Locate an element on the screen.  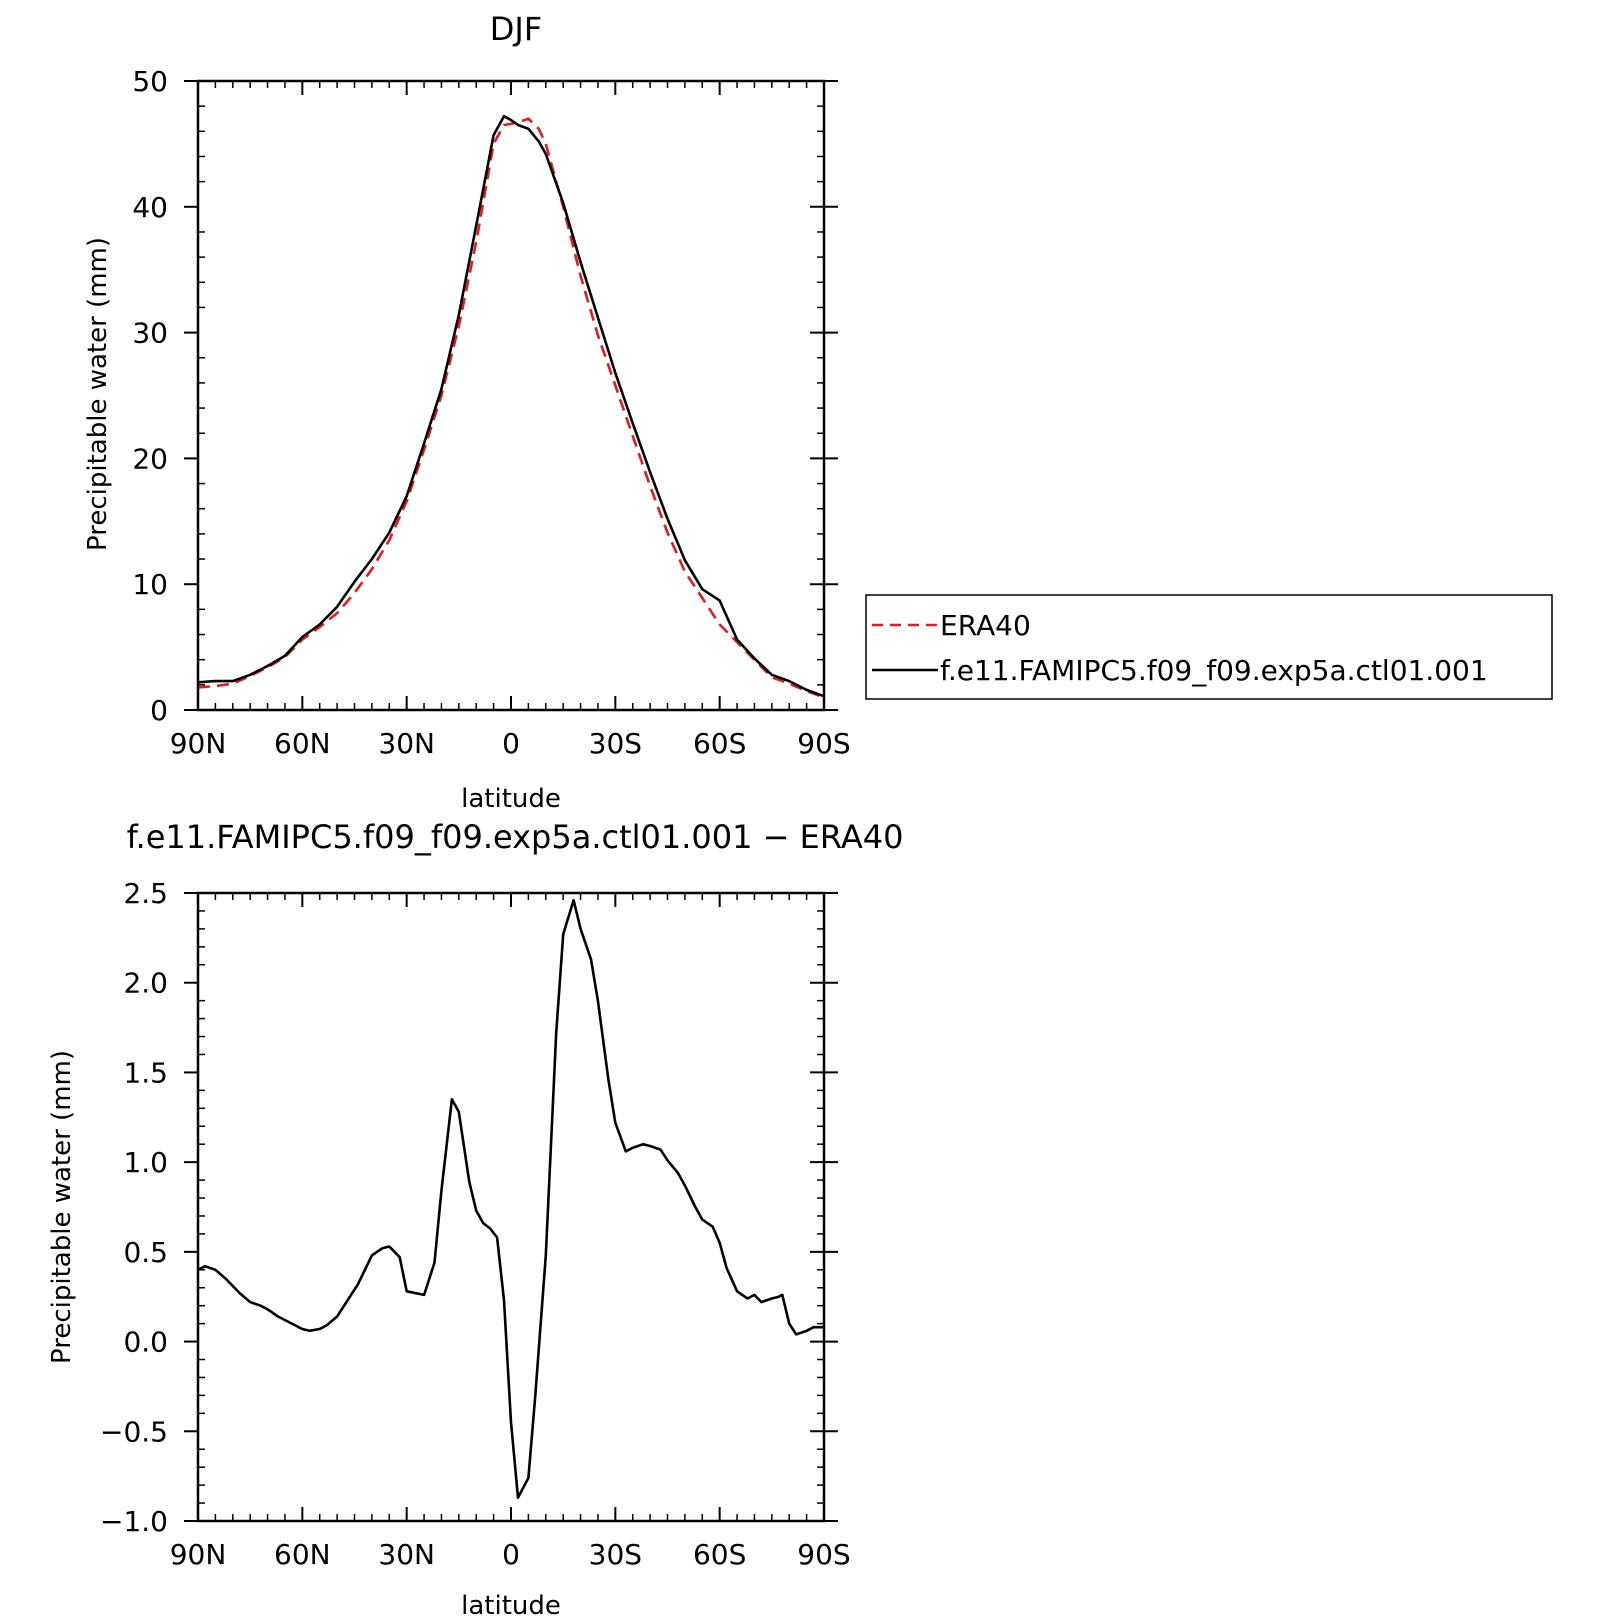
y-tick-label: 30 is located at coordinates (150, 333).